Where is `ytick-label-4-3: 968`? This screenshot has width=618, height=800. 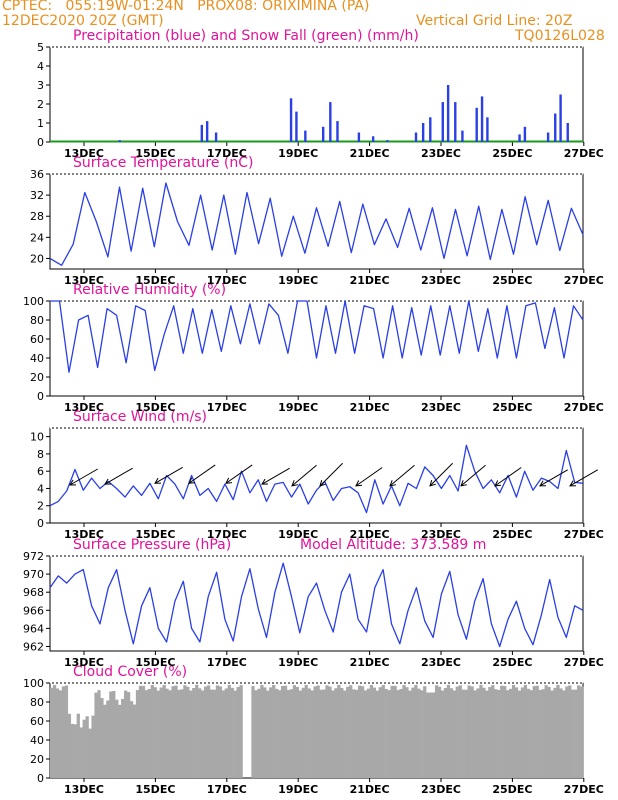
ytick-label-4-3: 968 is located at coordinates (33, 592).